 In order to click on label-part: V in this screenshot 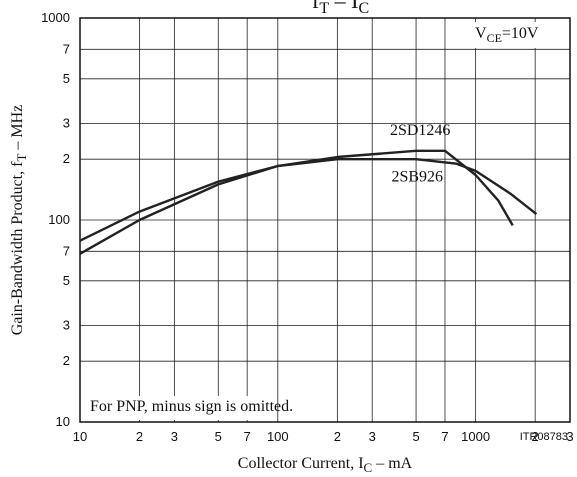, I will do `click(481, 33)`.